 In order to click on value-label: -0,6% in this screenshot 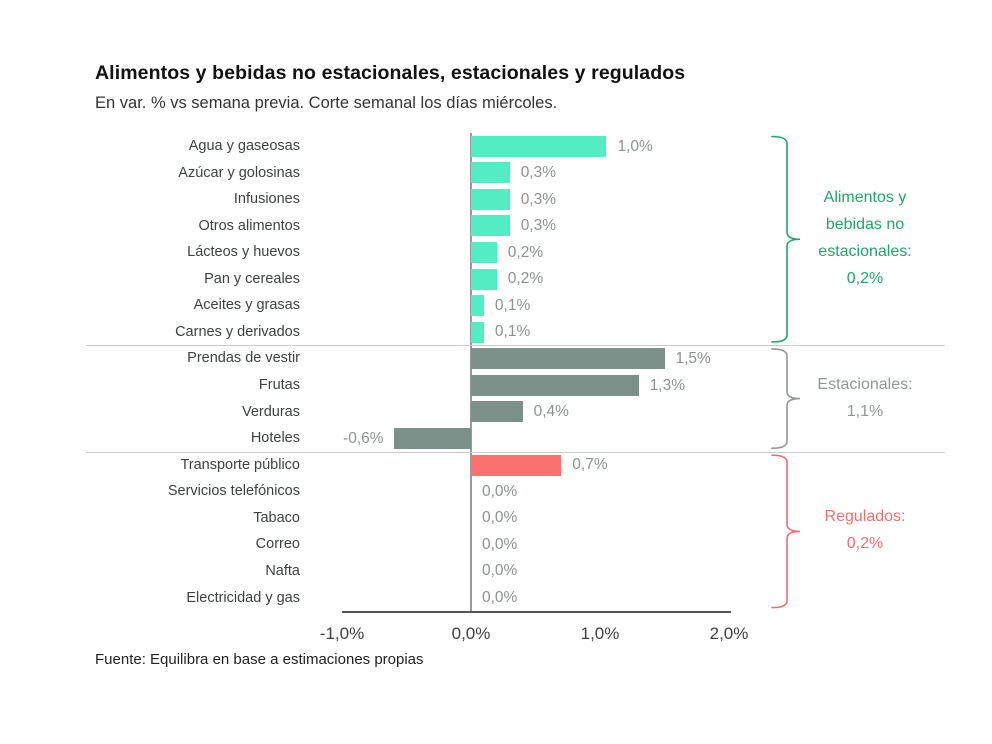, I will do `click(363, 438)`.